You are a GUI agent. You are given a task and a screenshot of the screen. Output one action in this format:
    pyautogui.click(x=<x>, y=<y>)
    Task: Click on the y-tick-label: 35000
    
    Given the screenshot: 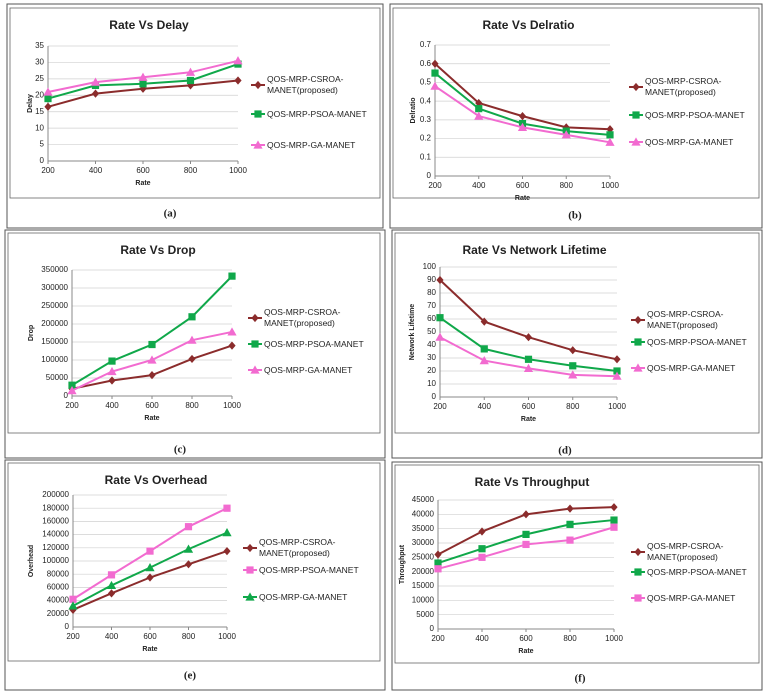 What is the action you would take?
    pyautogui.click(x=423, y=528)
    